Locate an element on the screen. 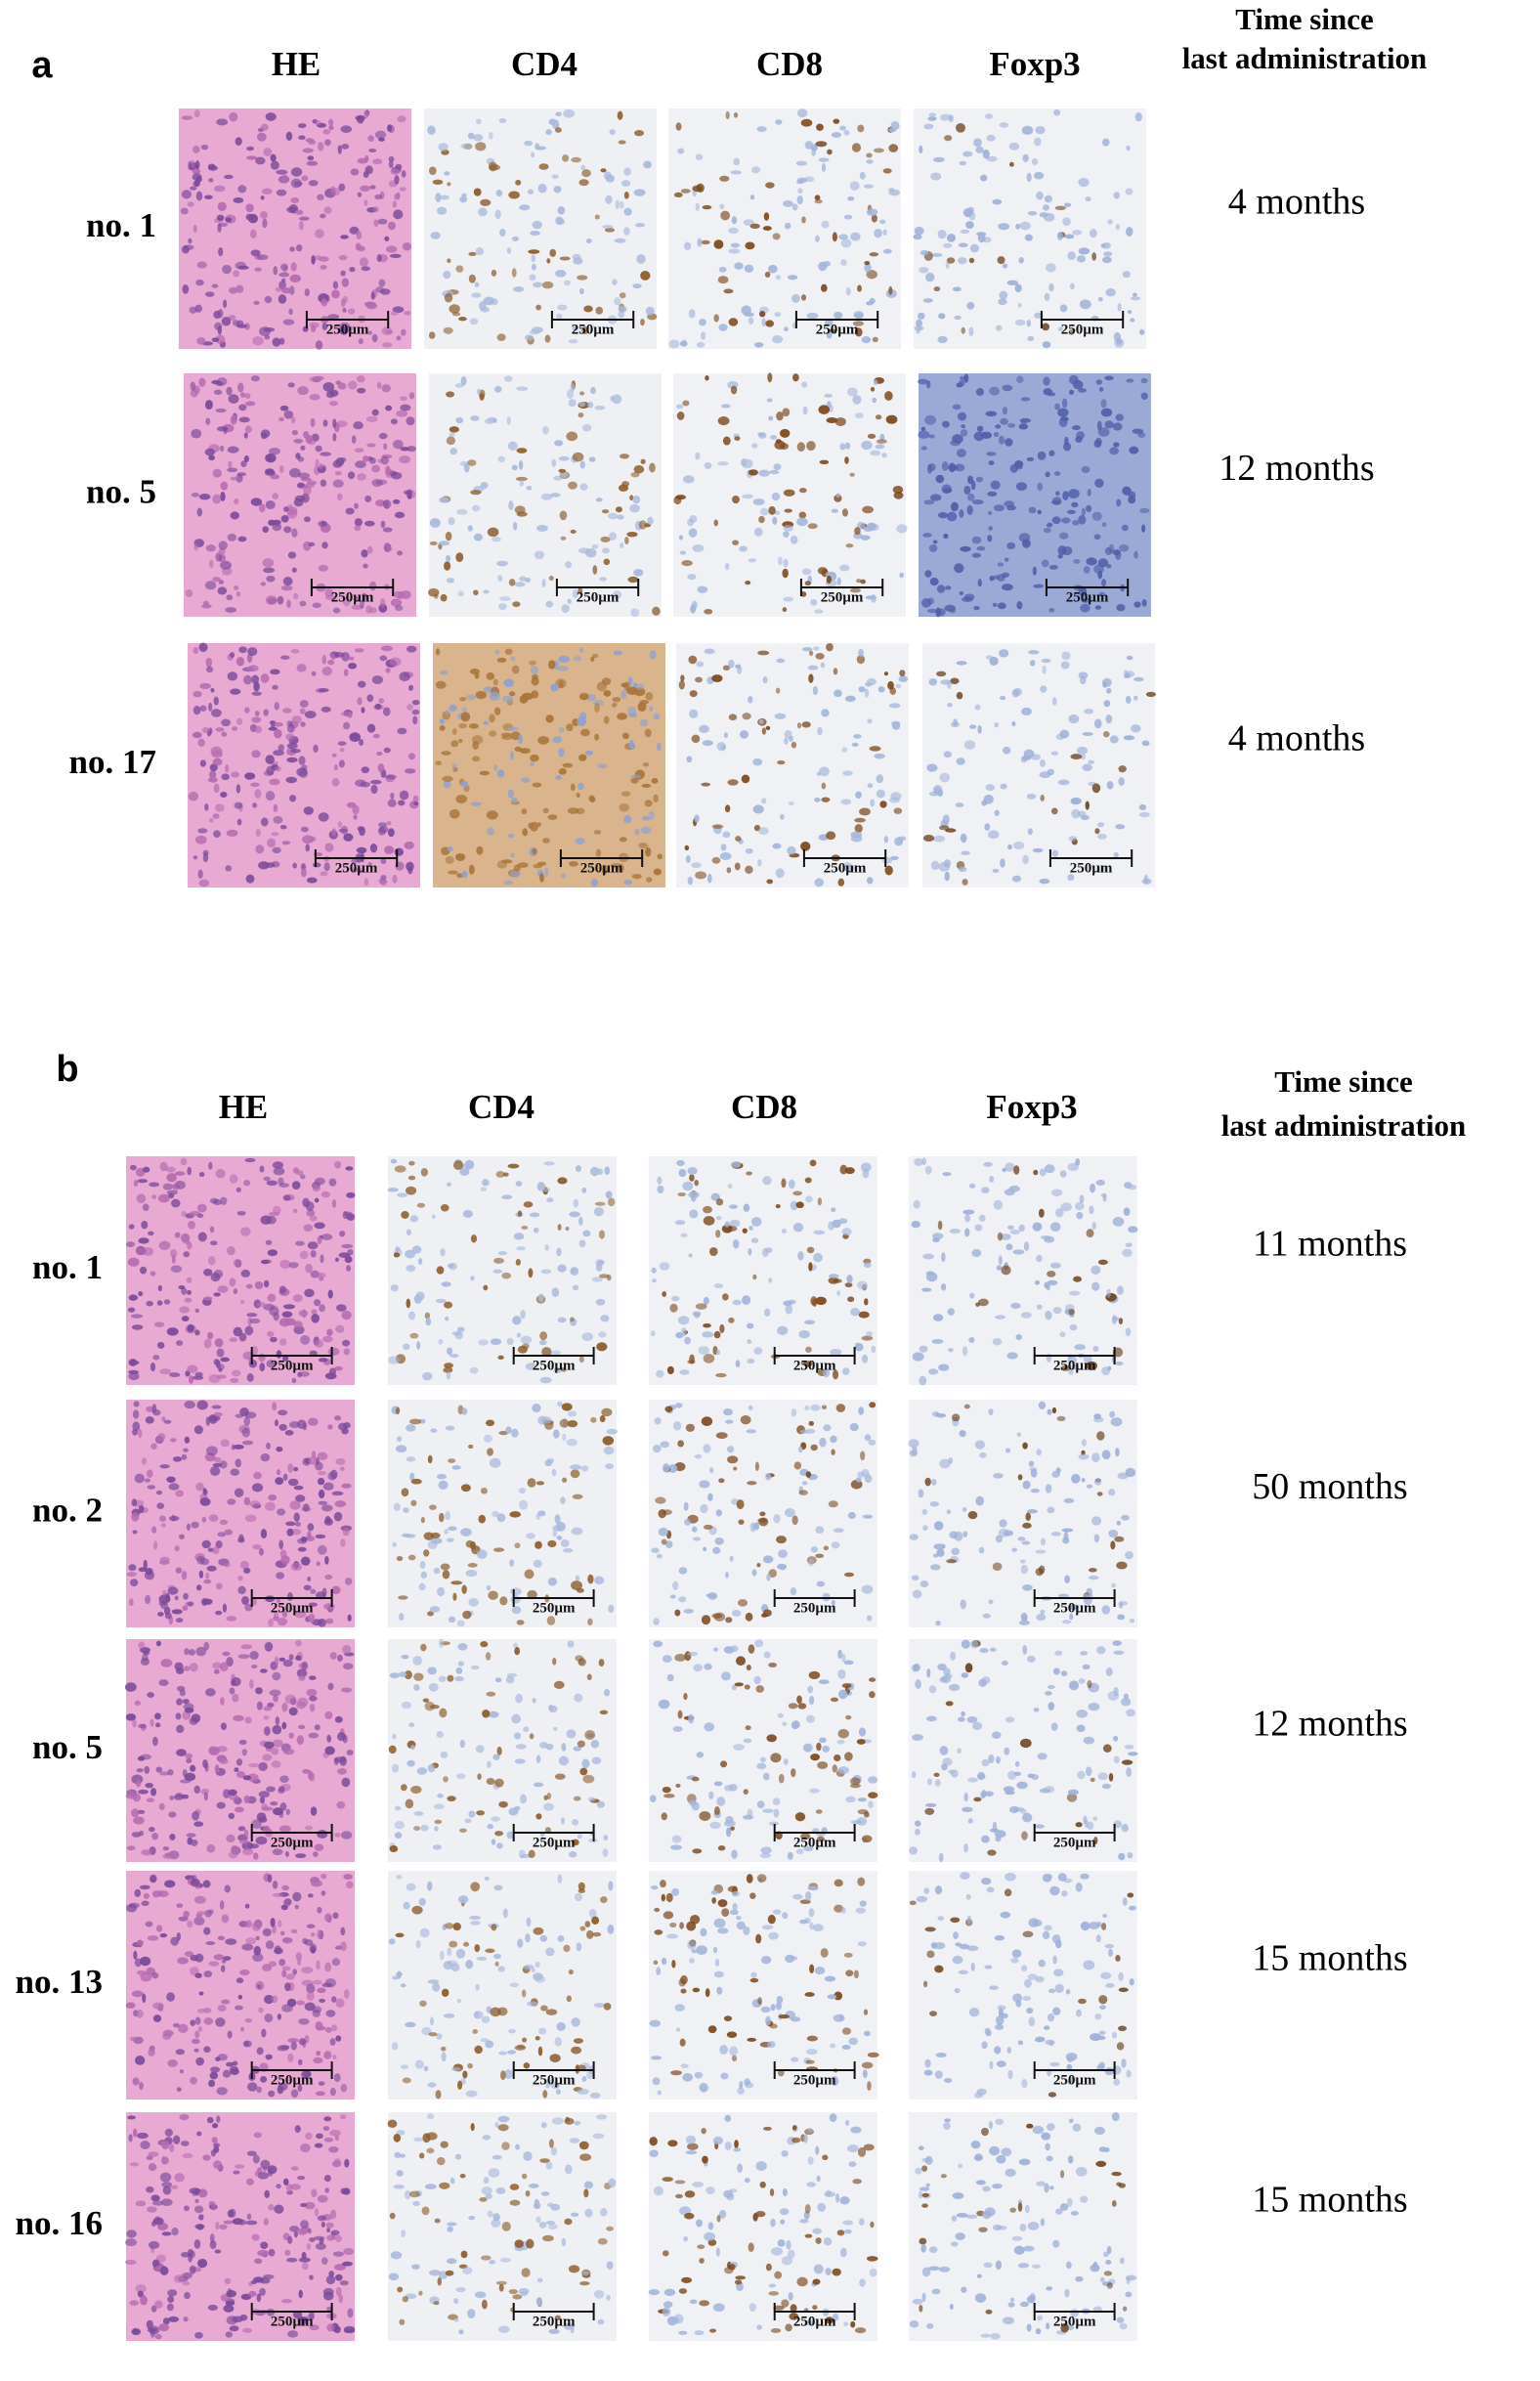 This screenshot has height=2381, width=1540. micrograph: 250µm is located at coordinates (503, 1513).